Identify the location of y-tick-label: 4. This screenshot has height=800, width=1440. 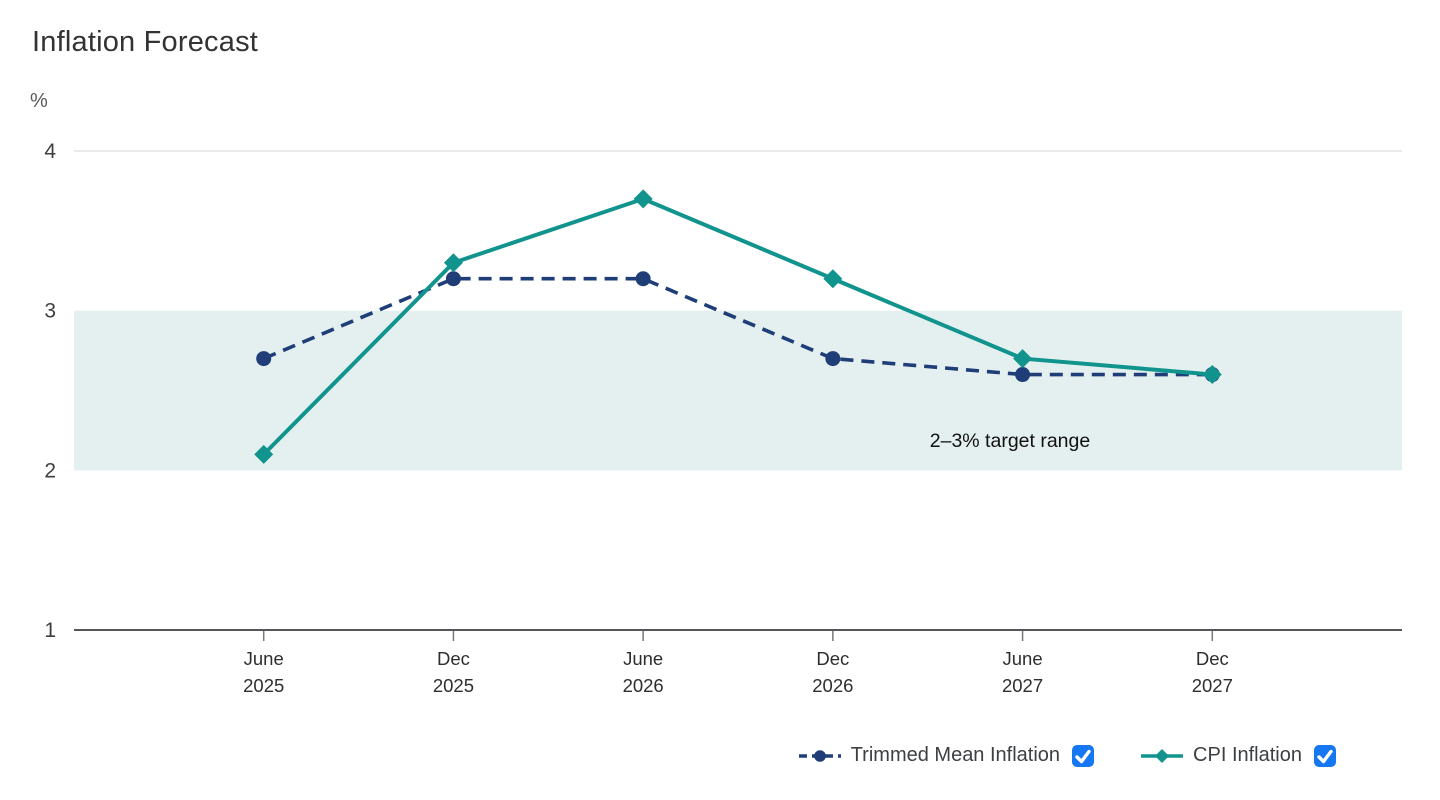
(50, 151).